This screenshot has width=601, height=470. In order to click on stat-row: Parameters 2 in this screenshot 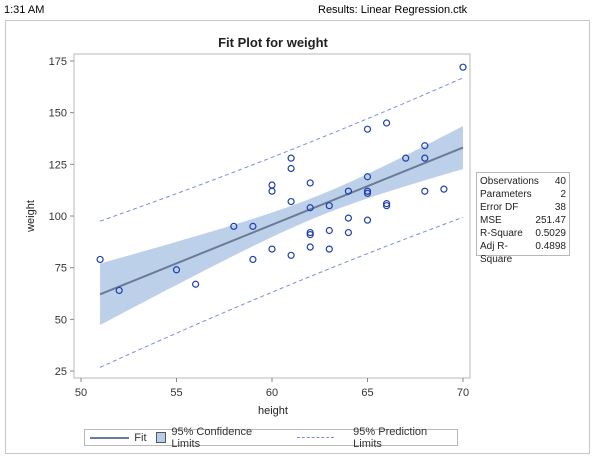, I will do `click(523, 194)`.